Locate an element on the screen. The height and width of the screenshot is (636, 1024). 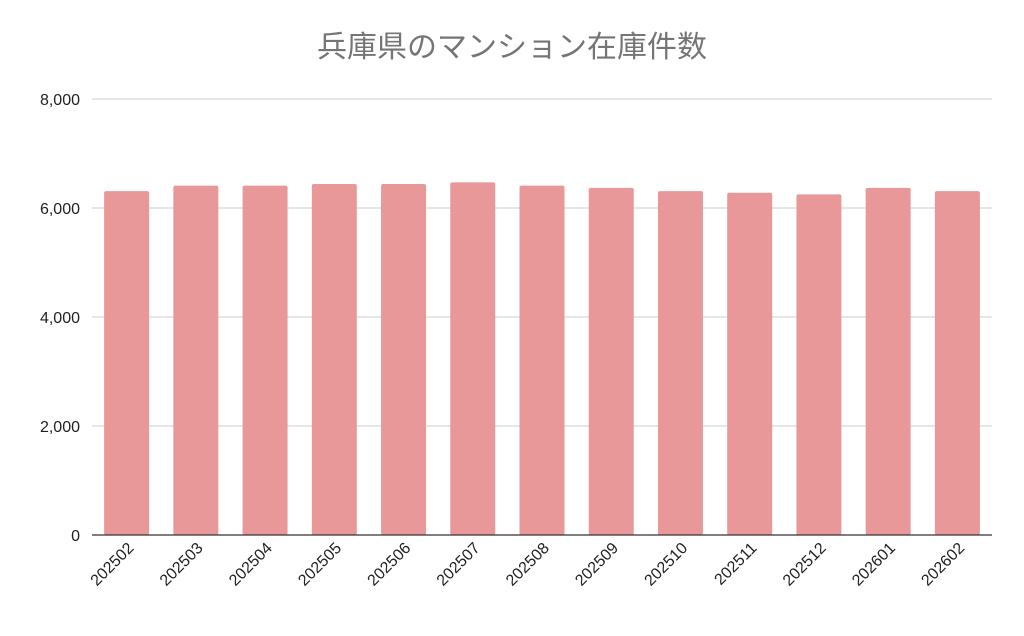
x-tick-label: 202506 is located at coordinates (390, 565).